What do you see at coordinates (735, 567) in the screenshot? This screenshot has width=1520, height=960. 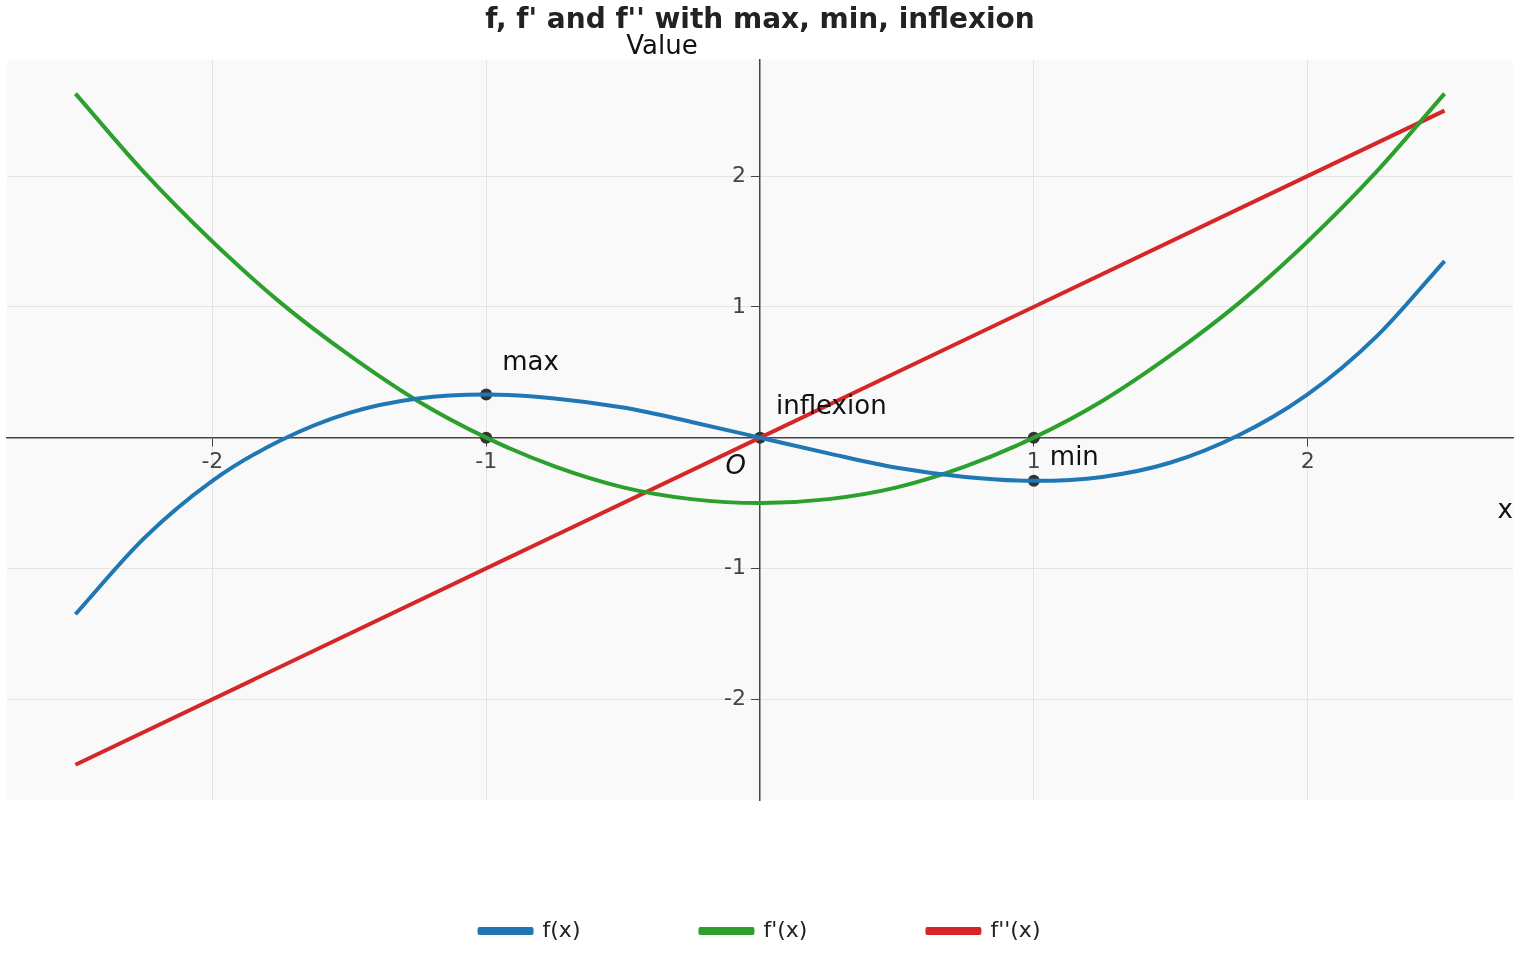 I see `y-tick-label: -1` at bounding box center [735, 567].